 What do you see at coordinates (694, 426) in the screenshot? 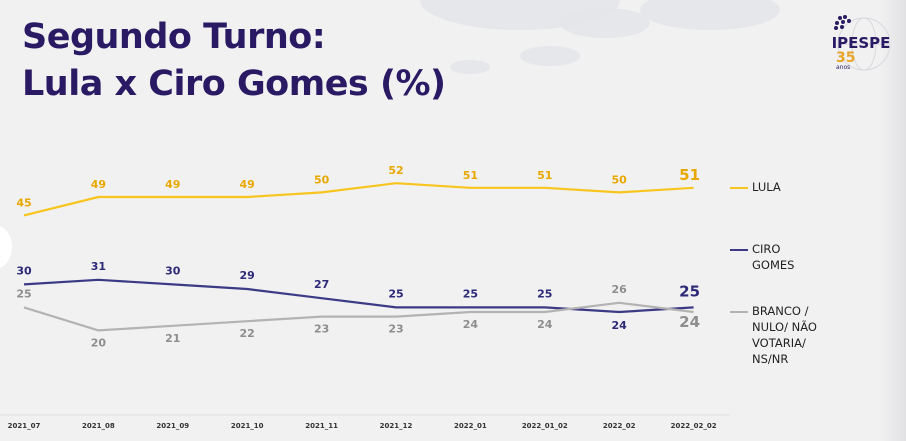
I see `x-tick-label: 2022_02_02` at bounding box center [694, 426].